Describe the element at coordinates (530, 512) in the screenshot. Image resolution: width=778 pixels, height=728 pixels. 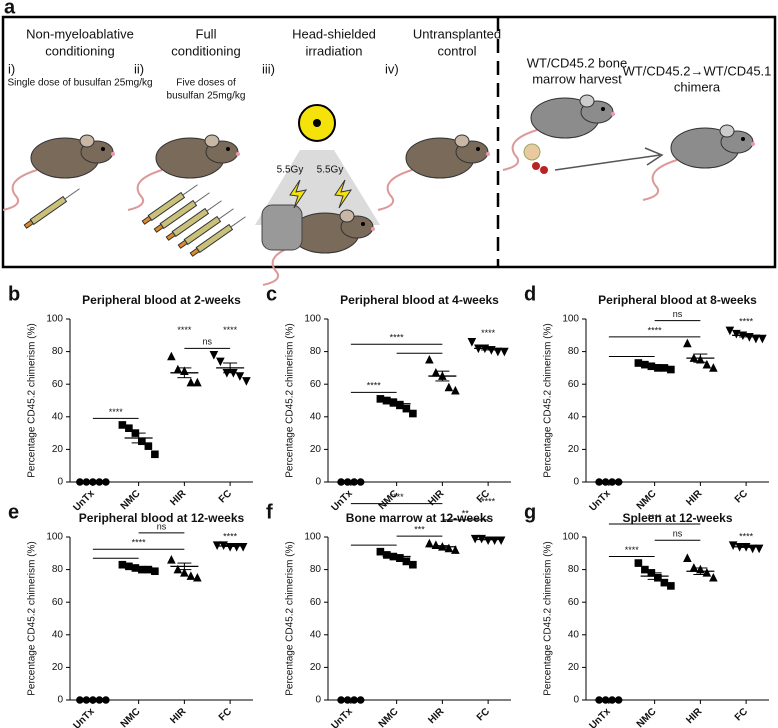
I see `panel-label: g` at that location.